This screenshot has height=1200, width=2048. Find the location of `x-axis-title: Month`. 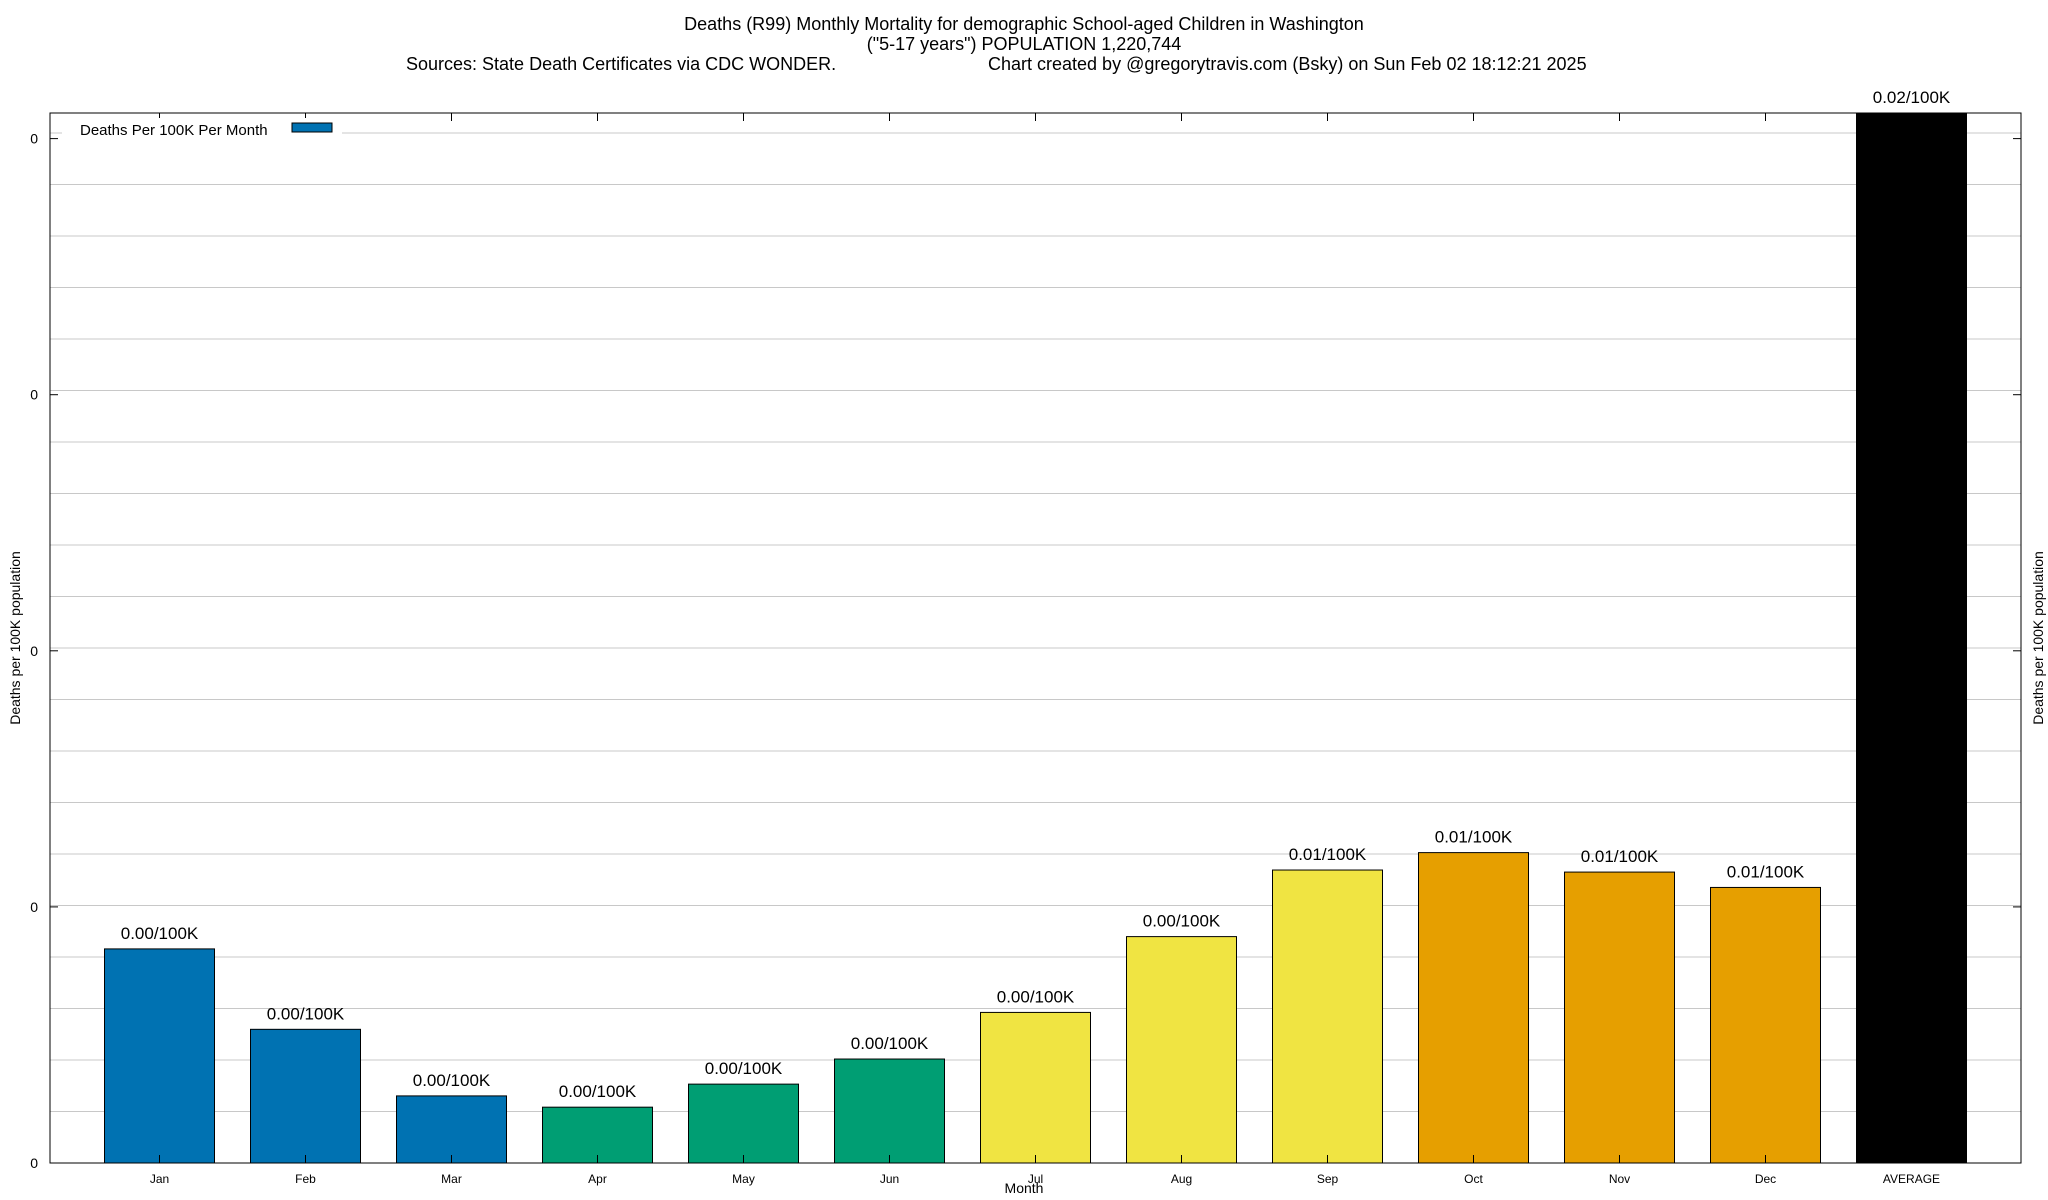

x-axis-title: Month is located at coordinates (1024, 1188).